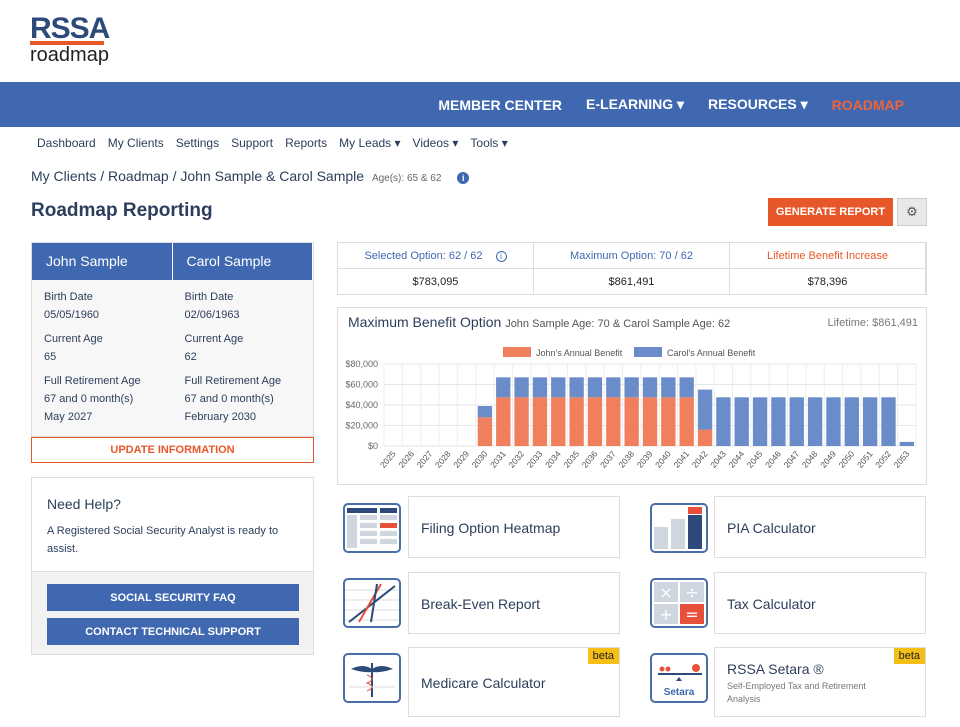 This screenshot has height=727, width=960. I want to click on x-tick-label: 2036, so click(590, 459).